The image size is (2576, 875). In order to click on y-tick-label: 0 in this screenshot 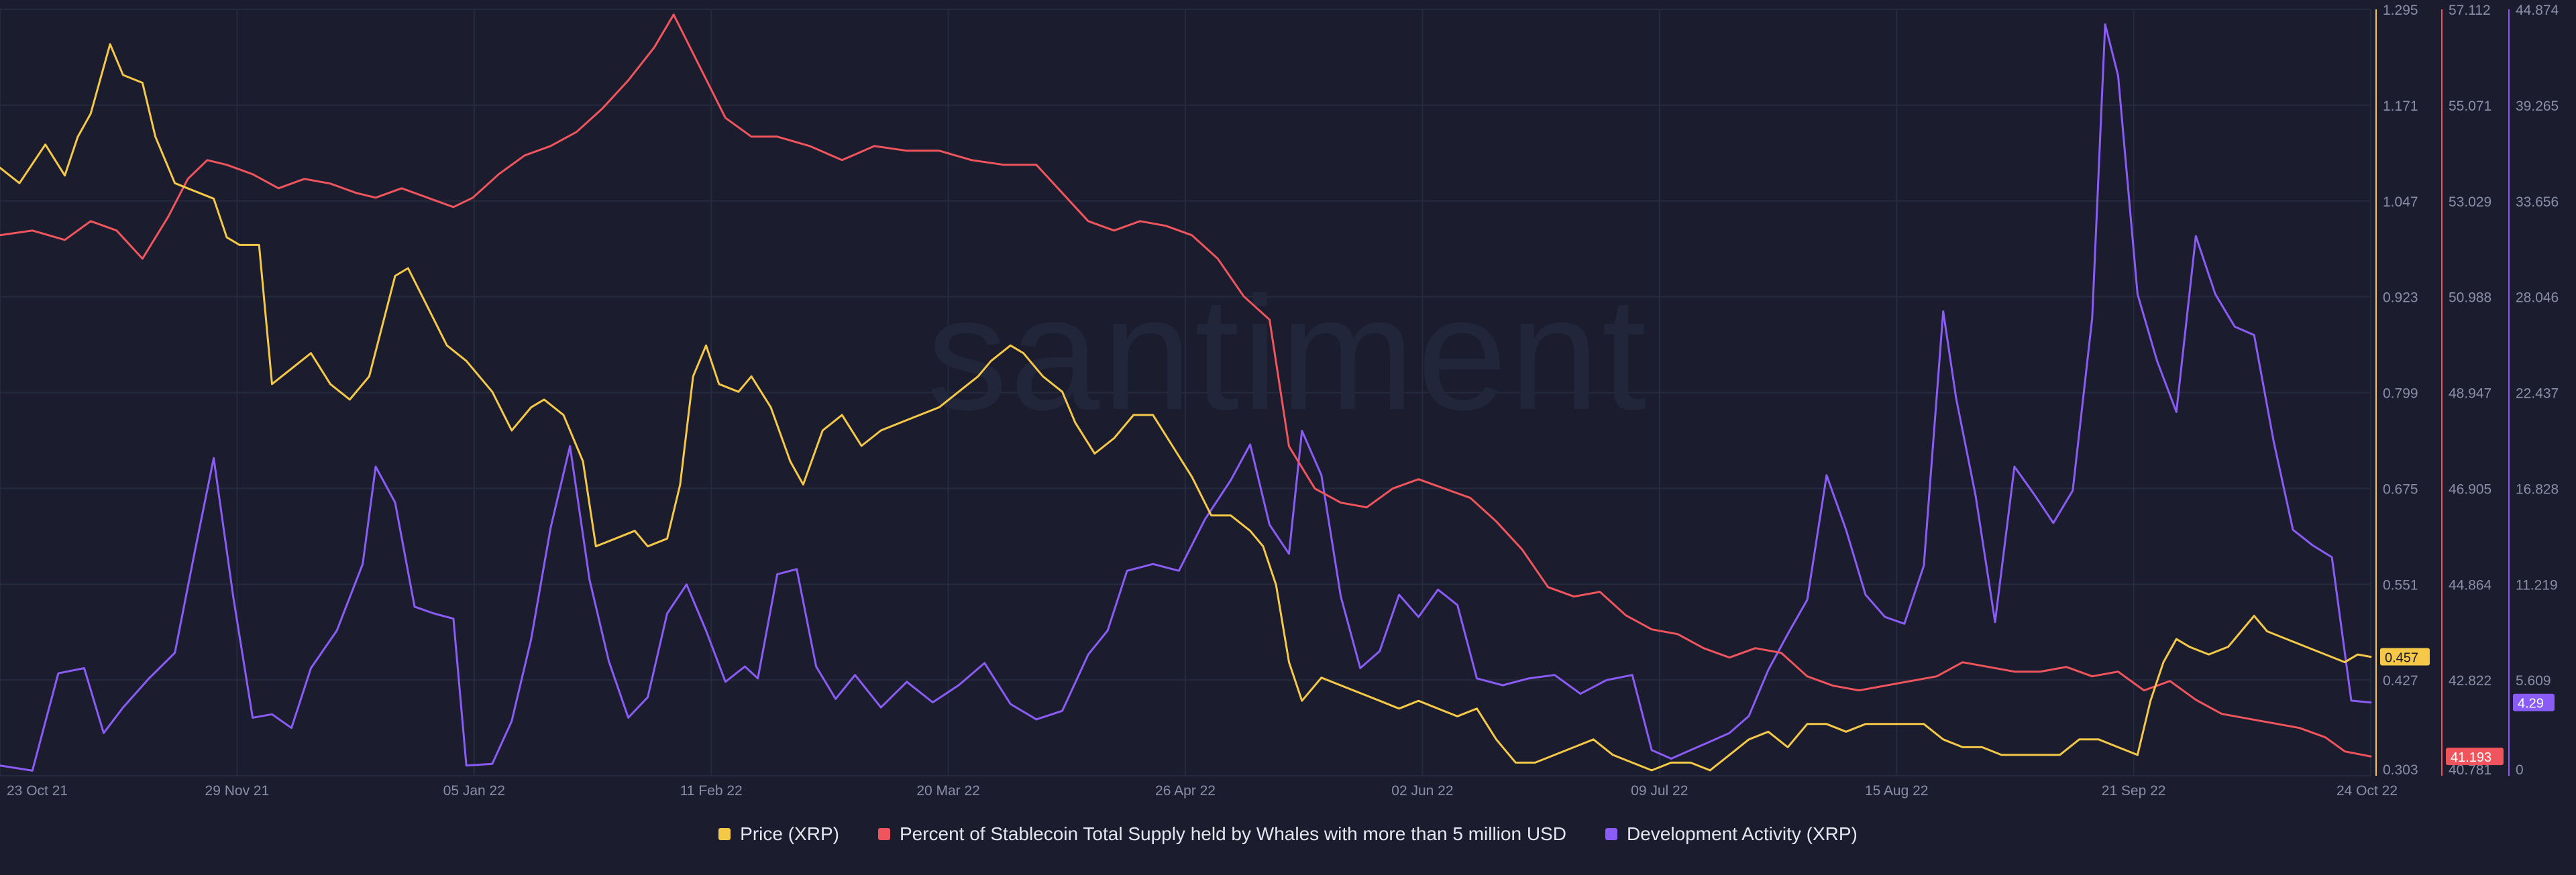, I will do `click(2520, 770)`.